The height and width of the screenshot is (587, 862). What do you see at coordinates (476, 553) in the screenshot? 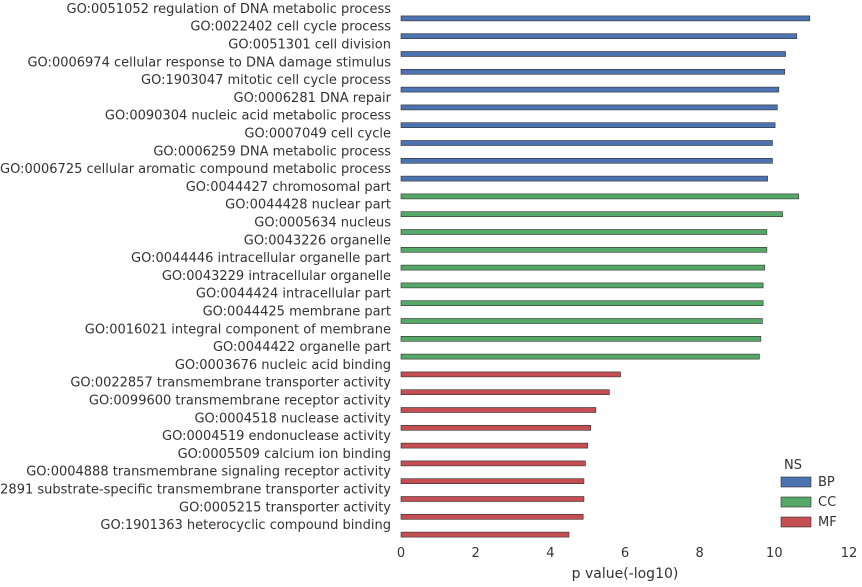
I see `x-tick-label: 2` at bounding box center [476, 553].